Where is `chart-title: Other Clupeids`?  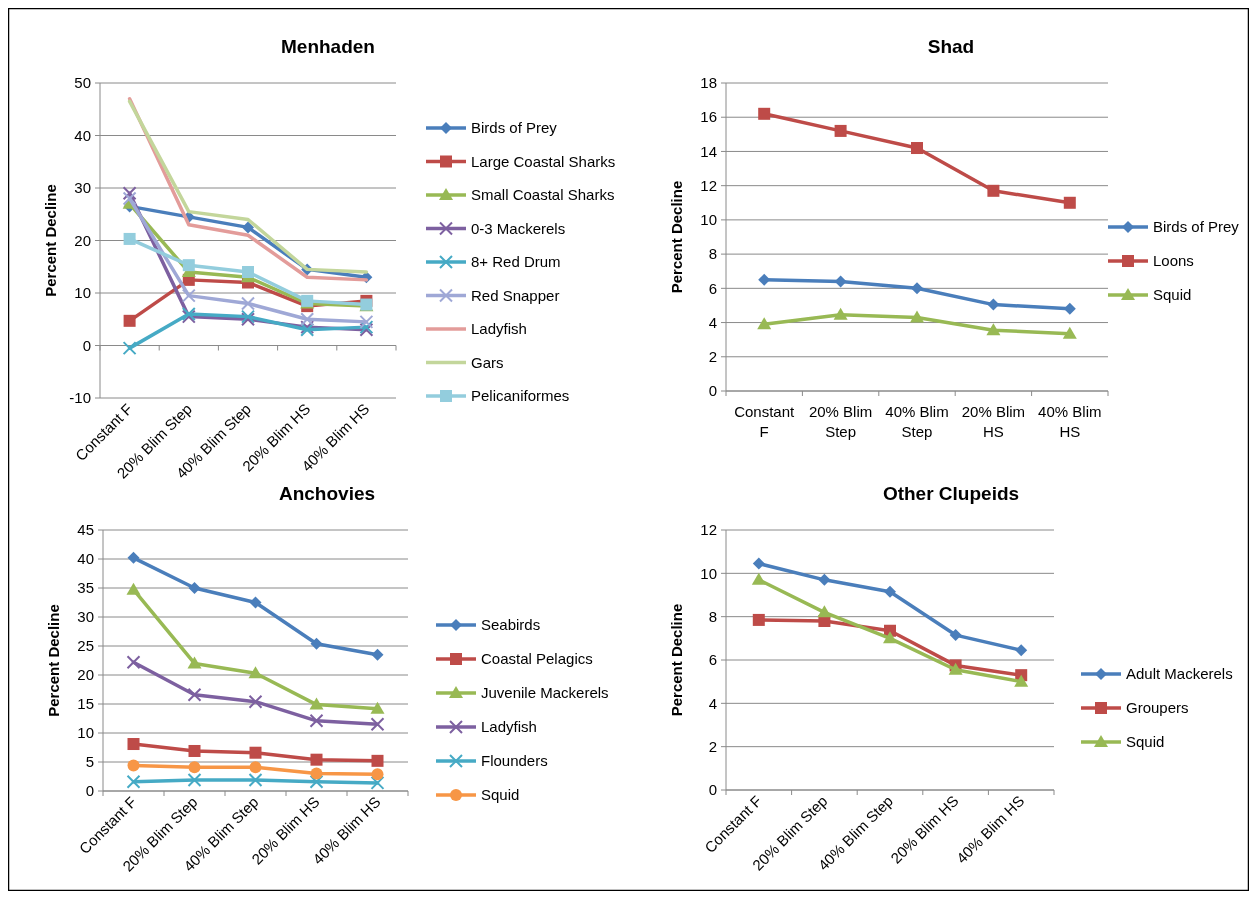
chart-title: Other Clupeids is located at coordinates (951, 493).